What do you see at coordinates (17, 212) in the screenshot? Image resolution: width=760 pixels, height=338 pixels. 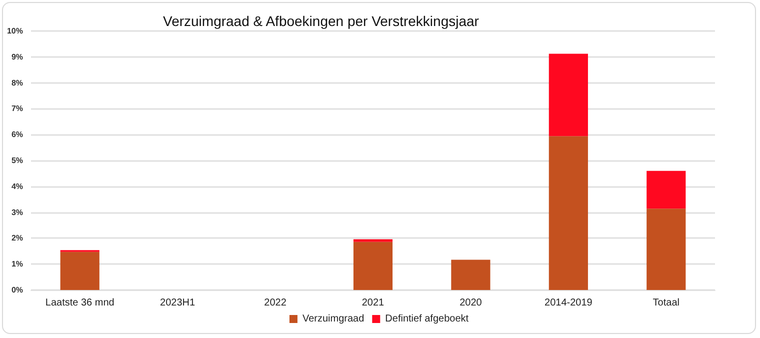 I see `y-tick-label: 3%` at bounding box center [17, 212].